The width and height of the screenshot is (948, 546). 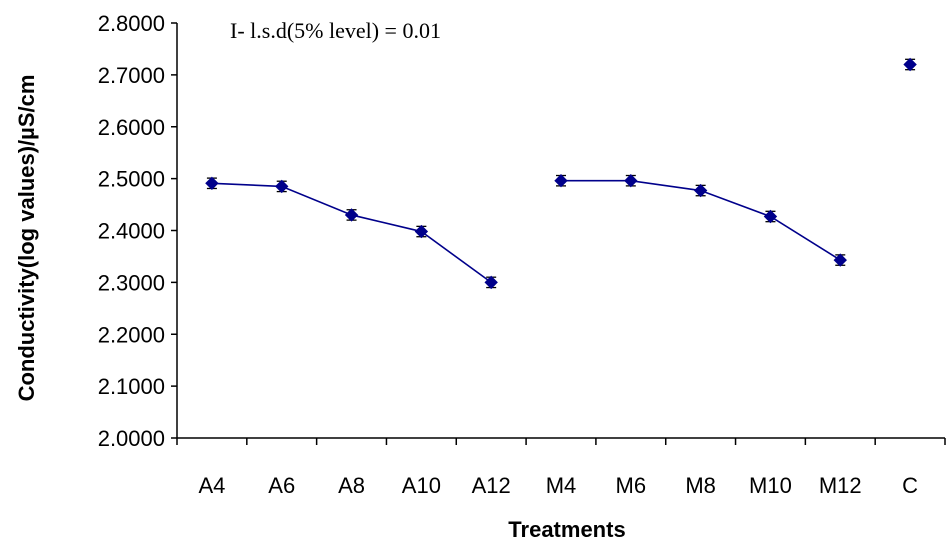 What do you see at coordinates (131, 23) in the screenshot?
I see `y-tick-label: 2.8000` at bounding box center [131, 23].